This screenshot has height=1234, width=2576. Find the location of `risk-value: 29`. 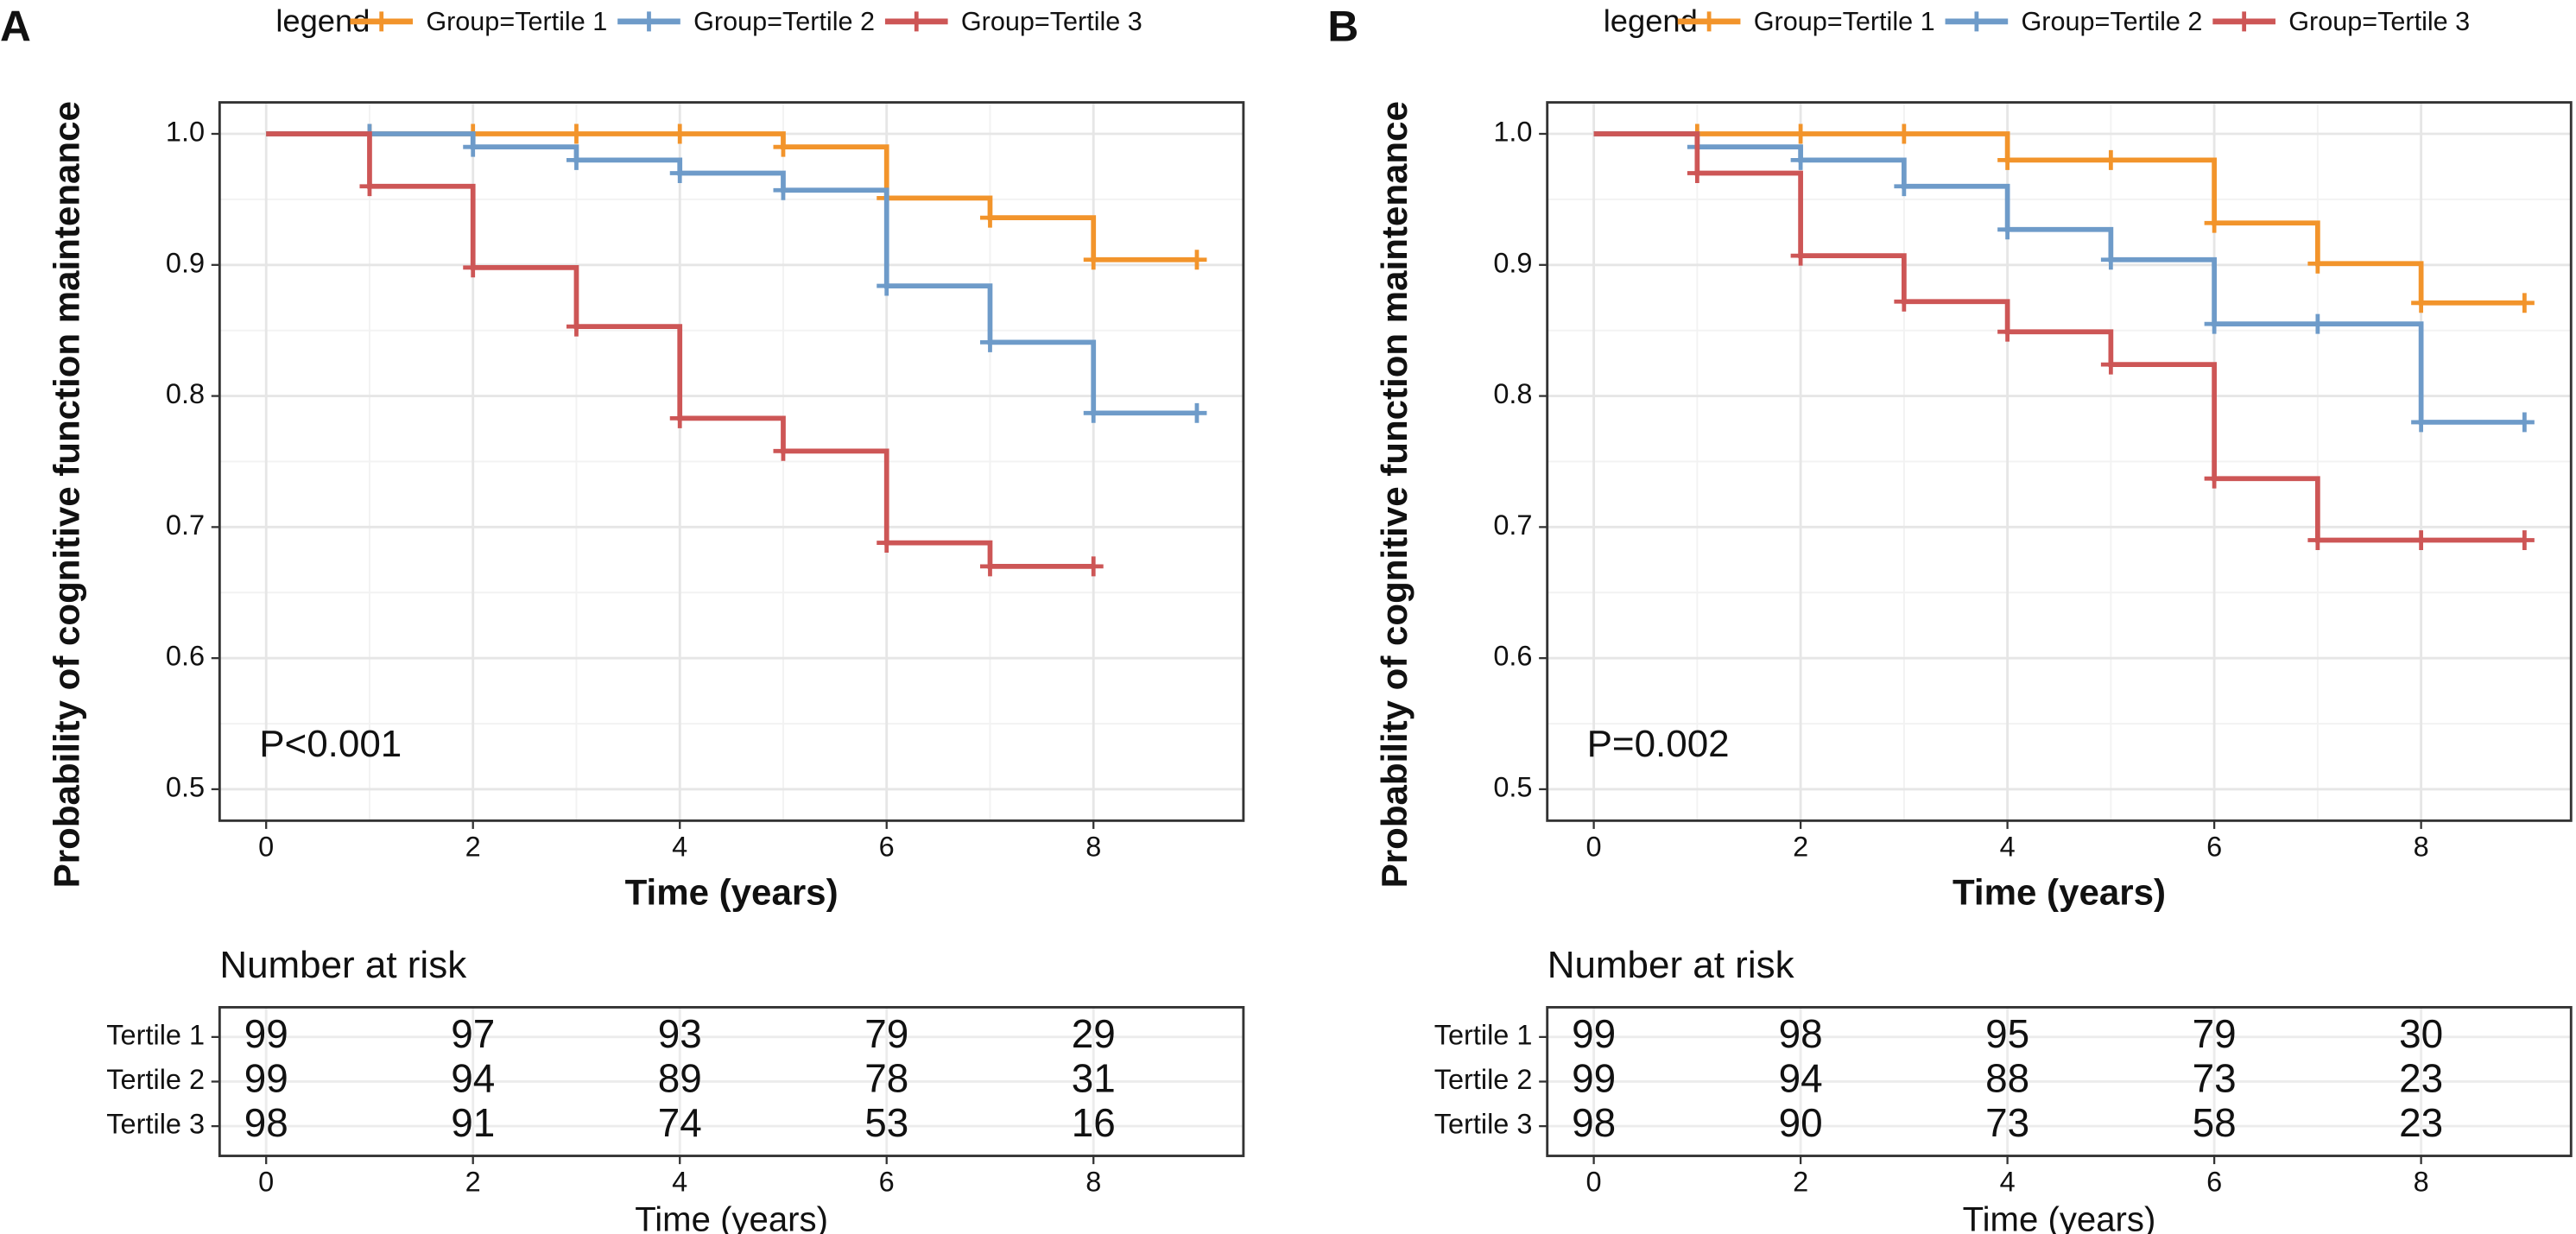

risk-value: 29 is located at coordinates (1094, 1033).